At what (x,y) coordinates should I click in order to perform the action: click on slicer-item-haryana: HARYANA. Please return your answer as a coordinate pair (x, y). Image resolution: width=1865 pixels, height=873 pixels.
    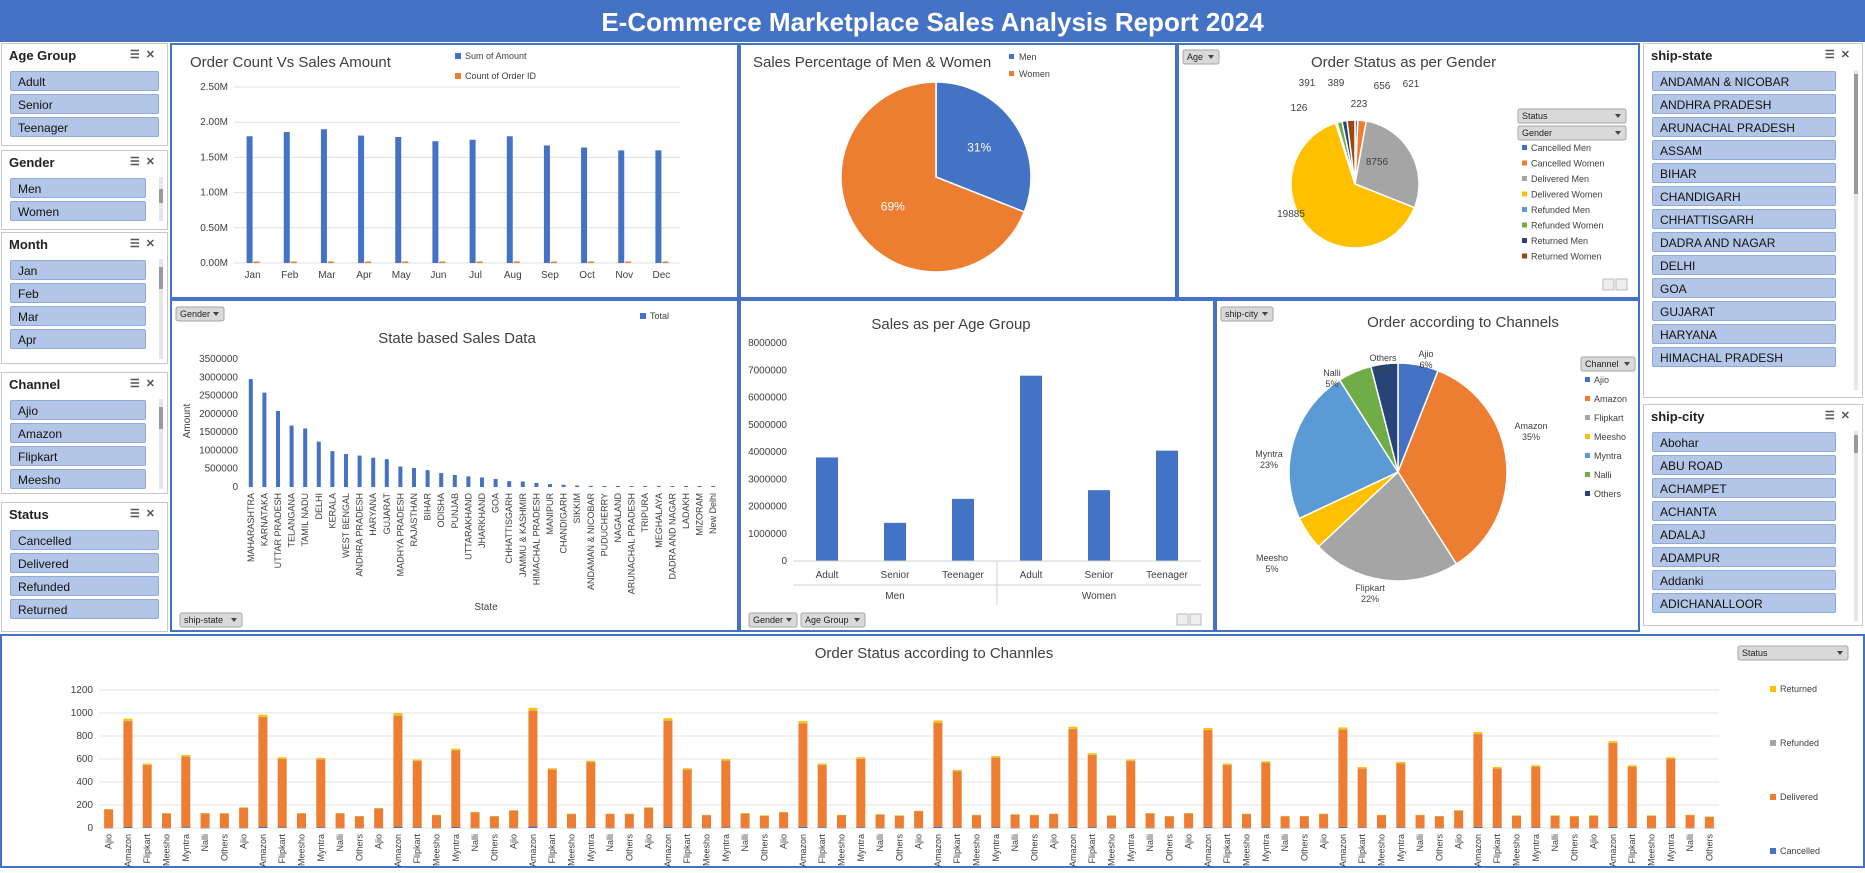
    Looking at the image, I should click on (1744, 334).